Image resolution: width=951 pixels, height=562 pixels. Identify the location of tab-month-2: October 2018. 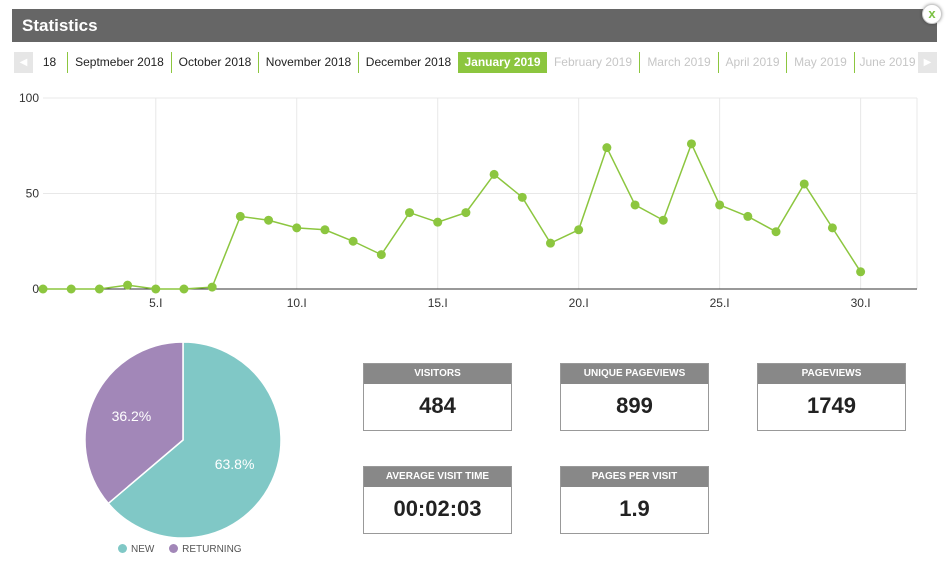
(214, 62).